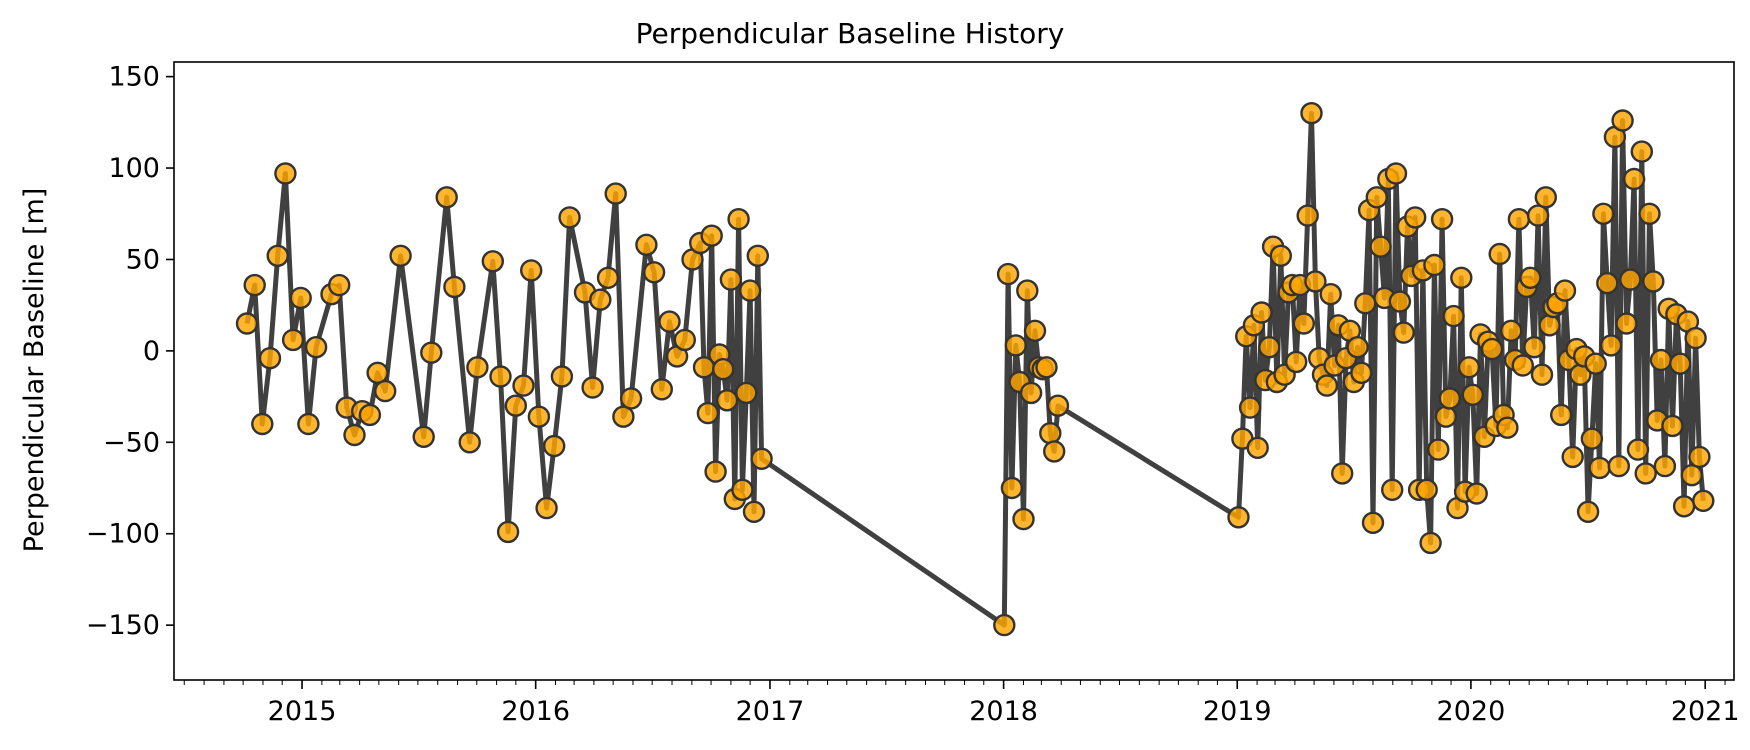  What do you see at coordinates (850, 33) in the screenshot?
I see `chart-title: Perpendicular Baseline History` at bounding box center [850, 33].